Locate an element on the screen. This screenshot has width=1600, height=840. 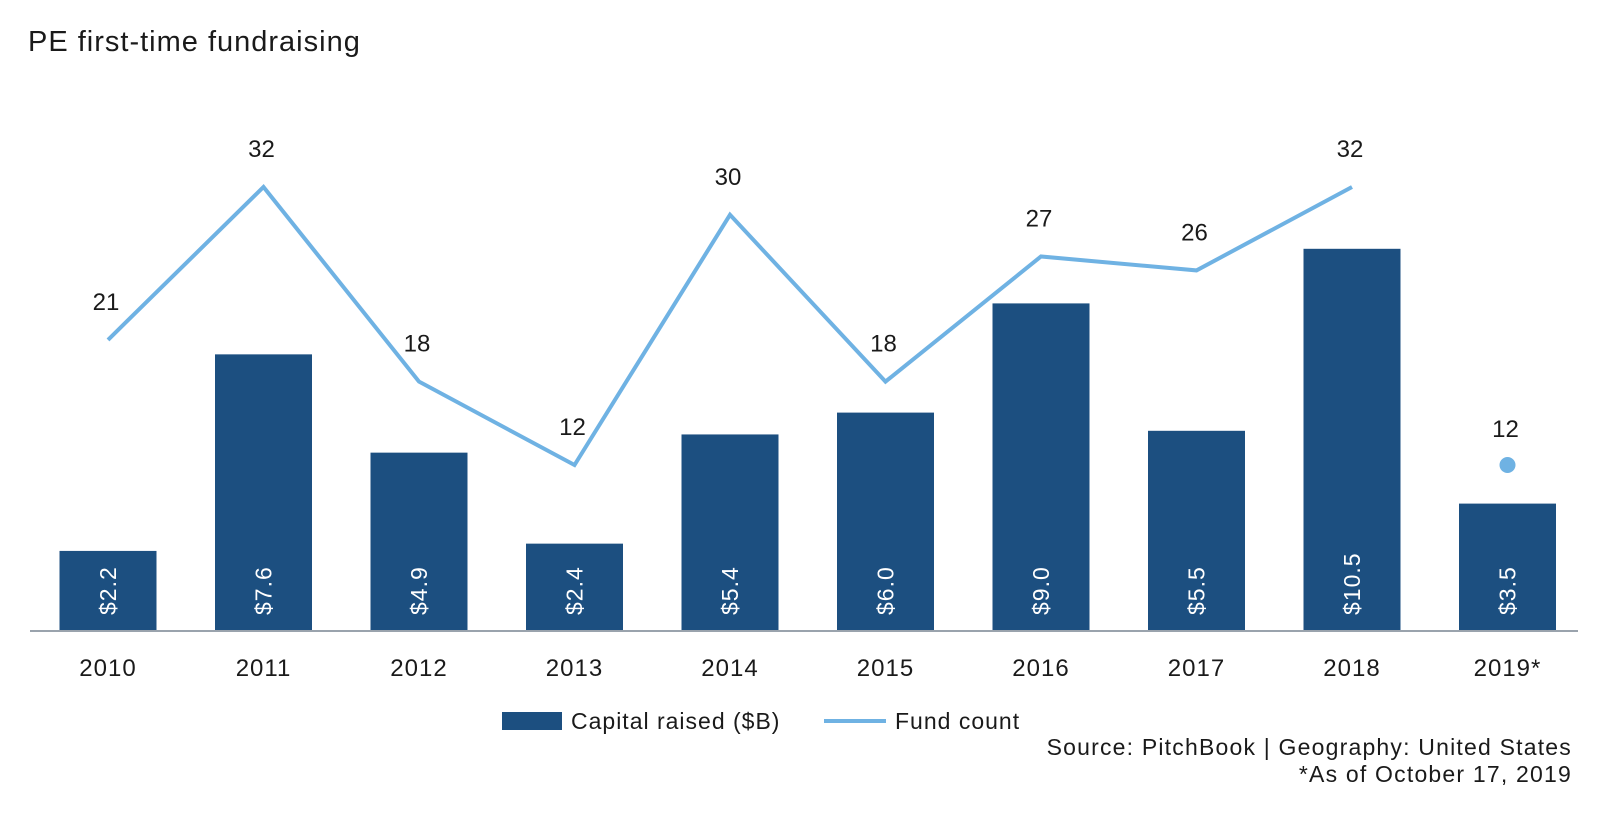
bar-label-2010: $2.2 is located at coordinates (108, 590).